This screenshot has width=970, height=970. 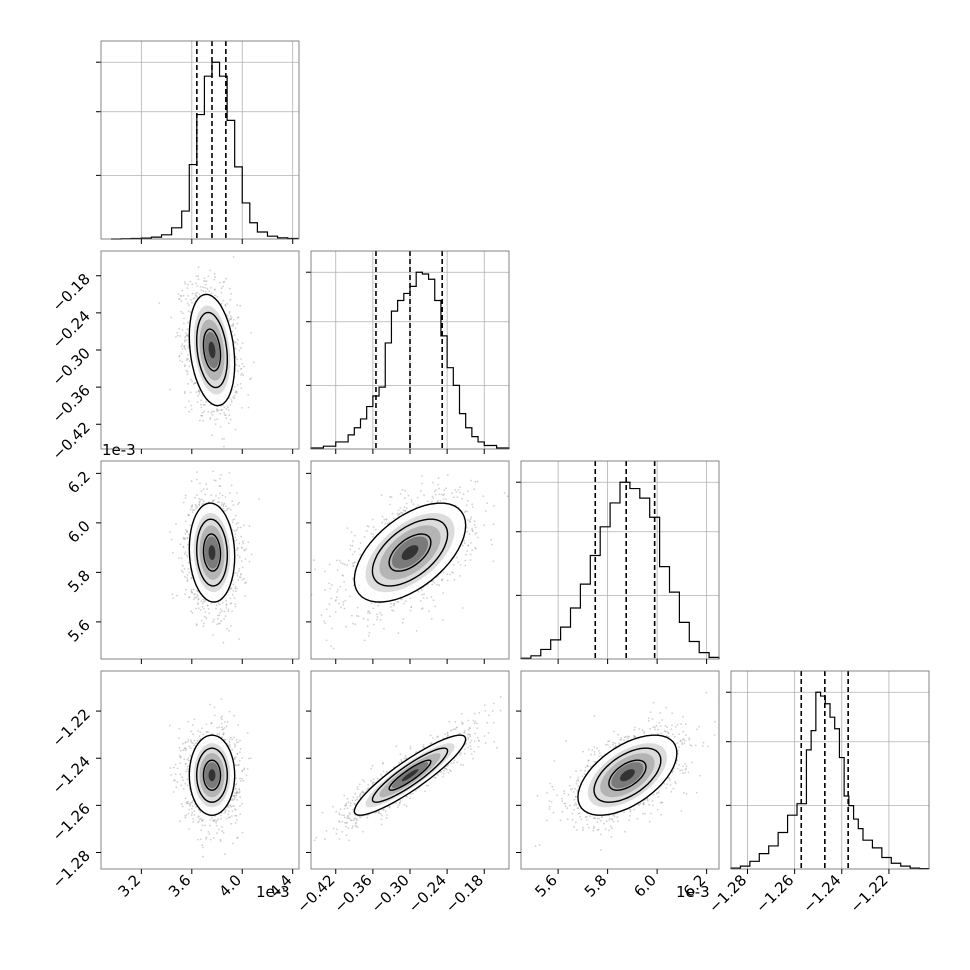 What do you see at coordinates (79, 482) in the screenshot?
I see `y-tick-label: 6.2` at bounding box center [79, 482].